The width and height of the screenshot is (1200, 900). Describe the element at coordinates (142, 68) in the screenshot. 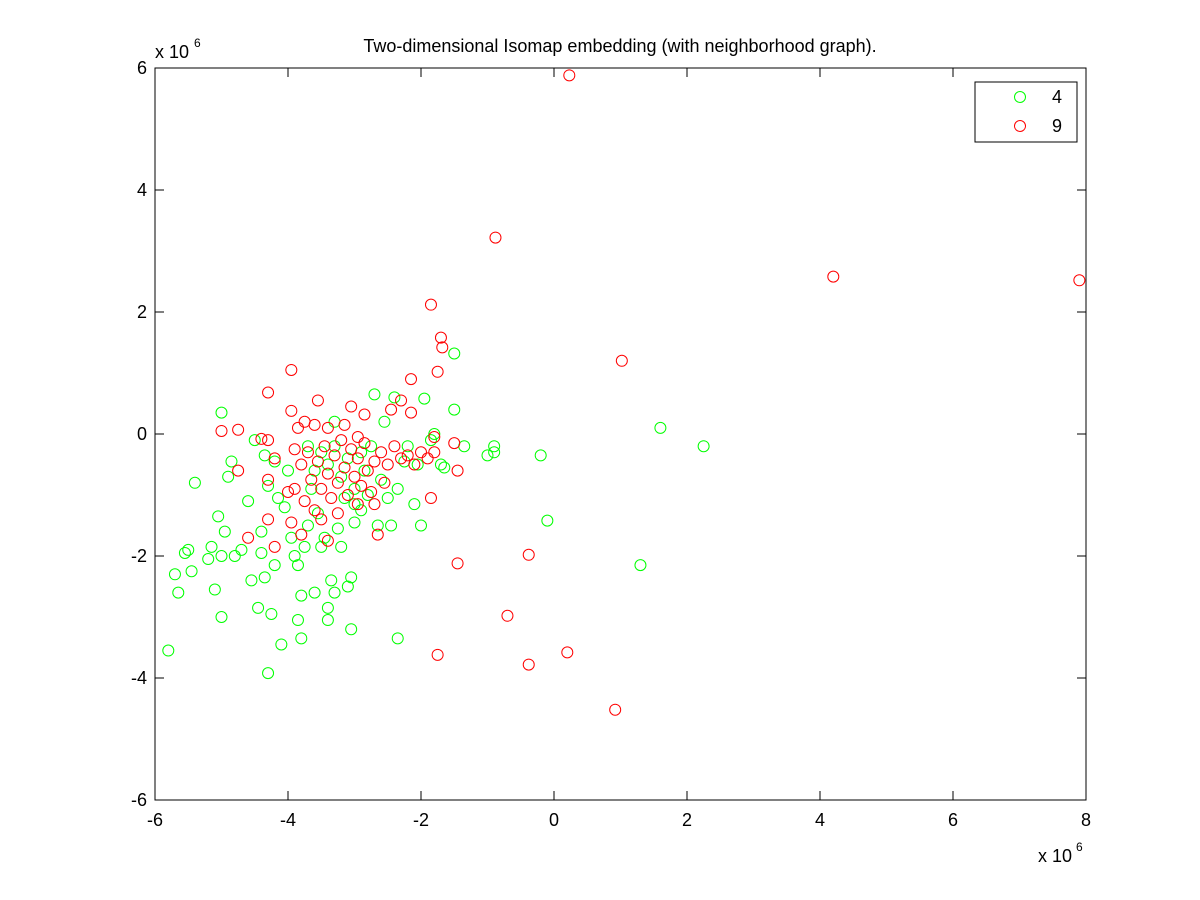

I see `y-tick-label: 6` at that location.